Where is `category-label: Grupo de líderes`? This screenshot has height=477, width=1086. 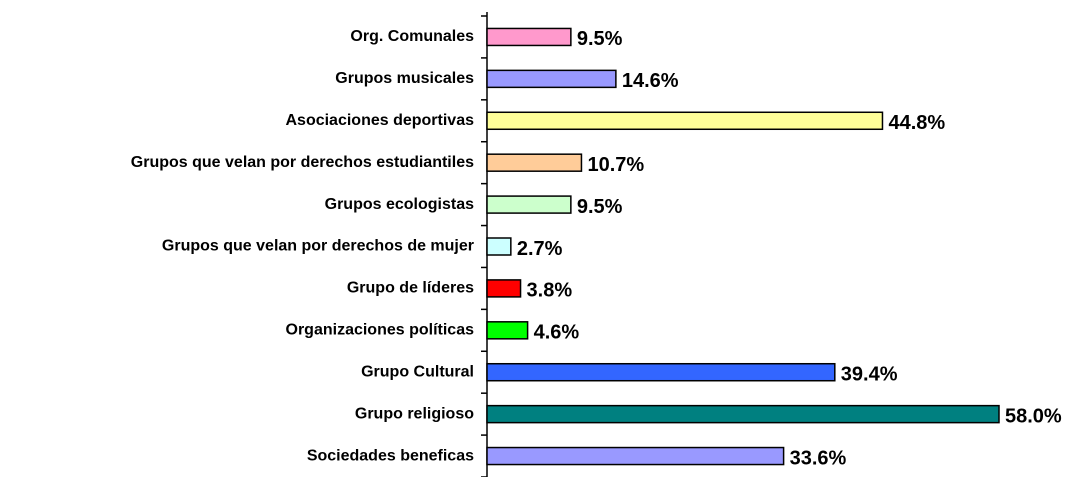 category-label: Grupo de líderes is located at coordinates (410, 288).